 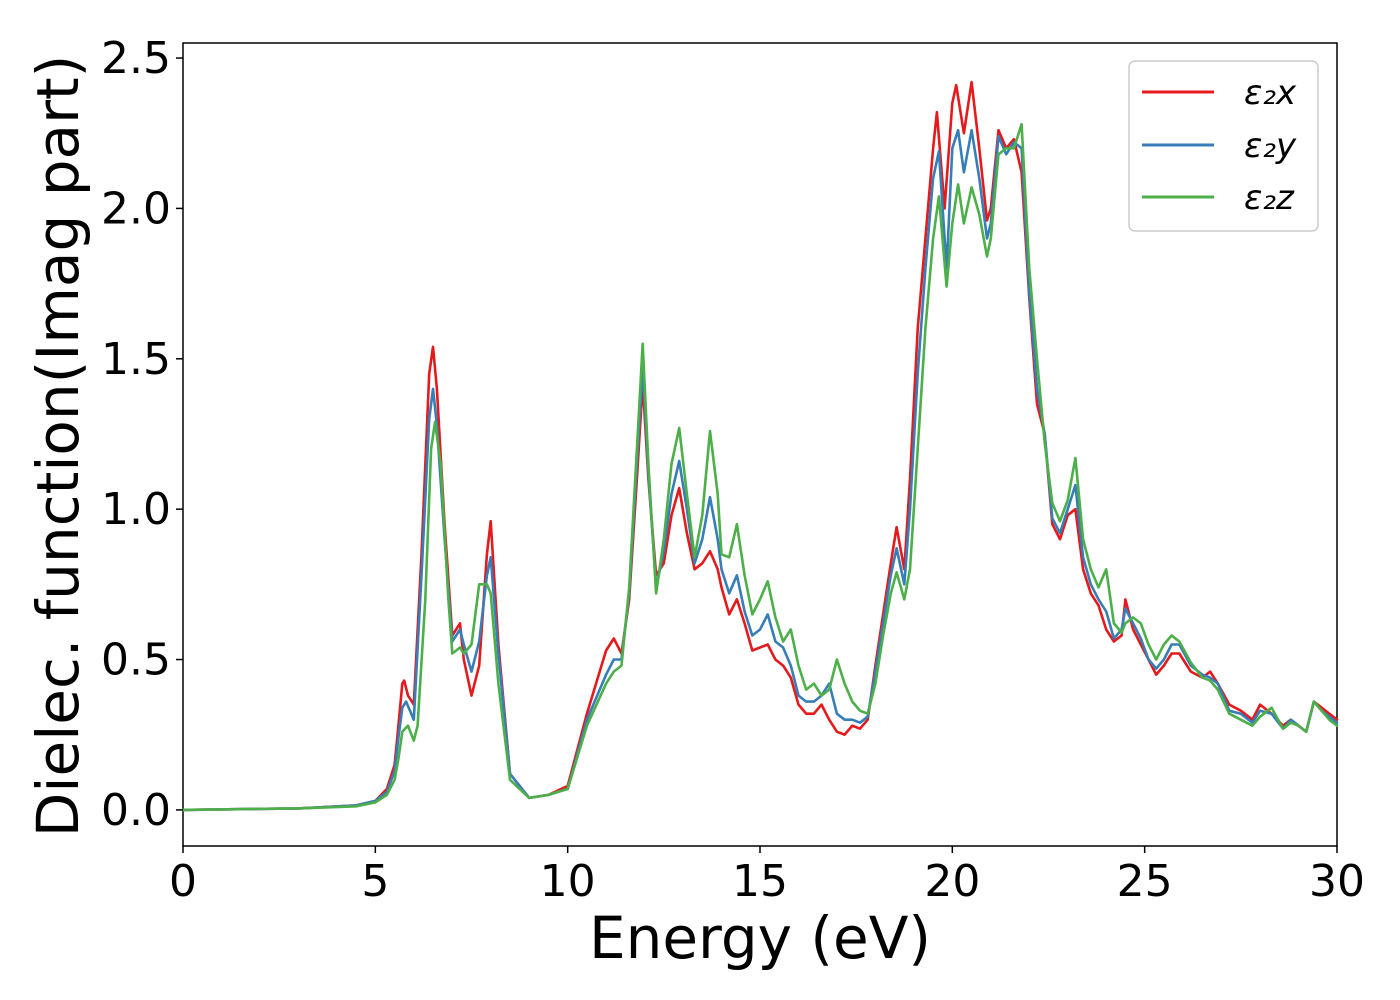 What do you see at coordinates (136, 660) in the screenshot?
I see `y-tick-label: 0.5` at bounding box center [136, 660].